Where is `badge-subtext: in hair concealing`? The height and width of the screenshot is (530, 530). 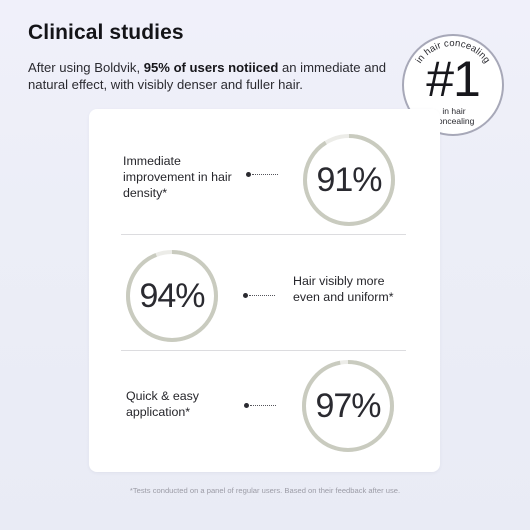 badge-subtext: in hair concealing is located at coordinates (454, 116).